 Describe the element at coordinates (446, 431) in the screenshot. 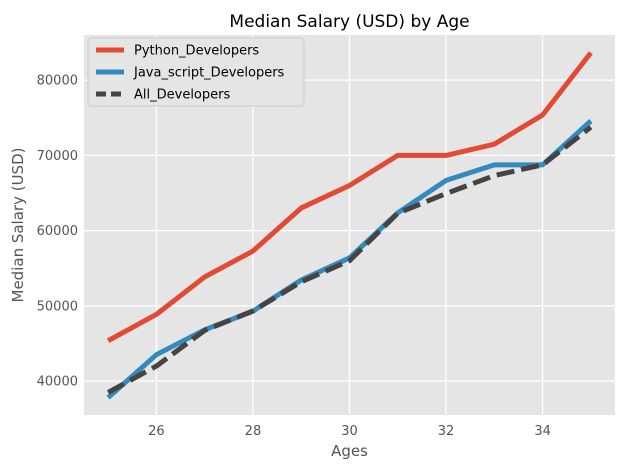

I see `x-tick-label: 32` at that location.